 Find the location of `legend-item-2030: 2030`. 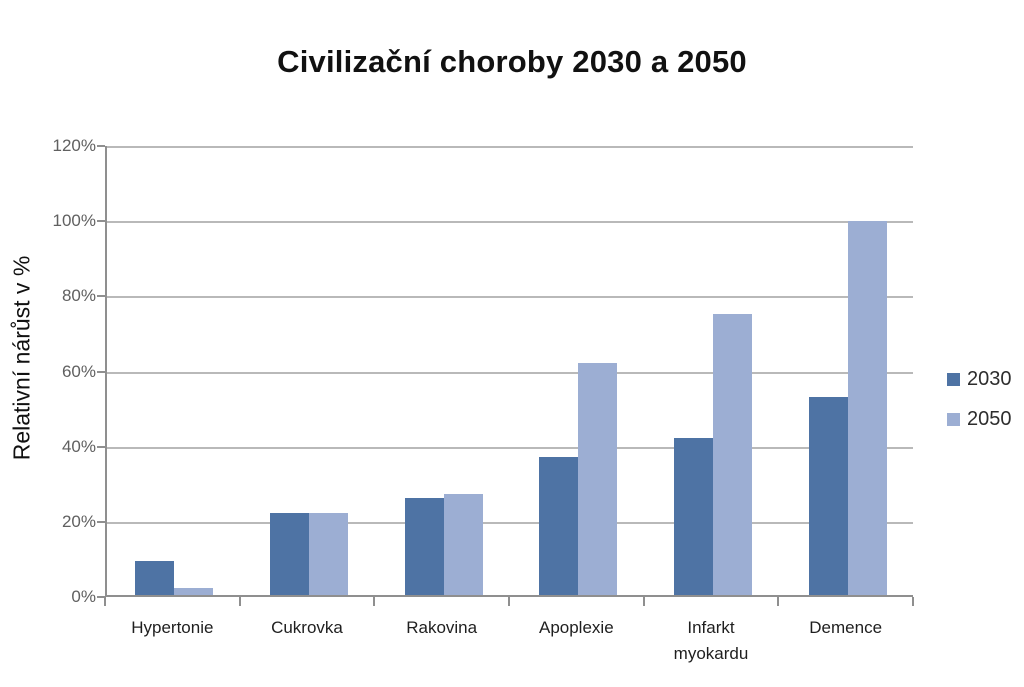

legend-item-2030: 2030 is located at coordinates (979, 379).